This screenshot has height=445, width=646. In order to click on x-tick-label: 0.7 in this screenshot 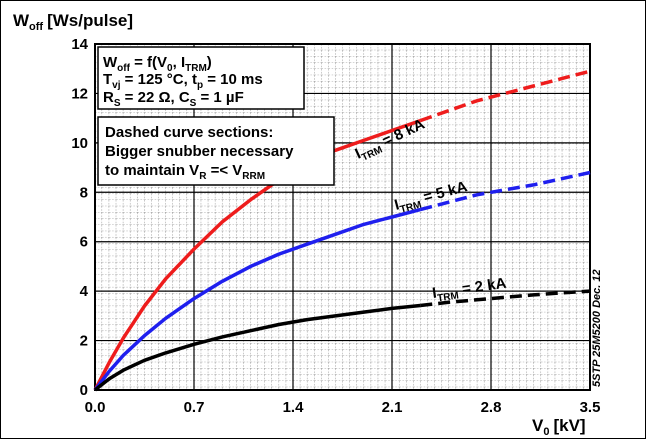, I will do `click(194, 407)`.